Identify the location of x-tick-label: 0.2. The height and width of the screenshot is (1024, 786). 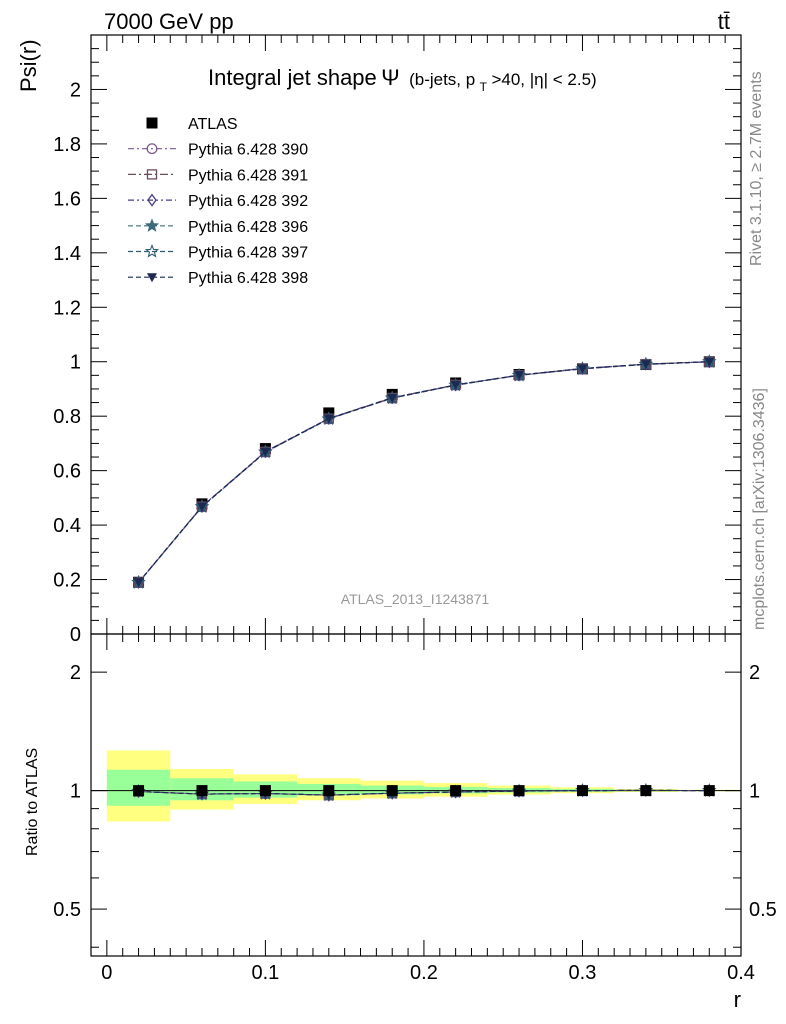
(424, 973).